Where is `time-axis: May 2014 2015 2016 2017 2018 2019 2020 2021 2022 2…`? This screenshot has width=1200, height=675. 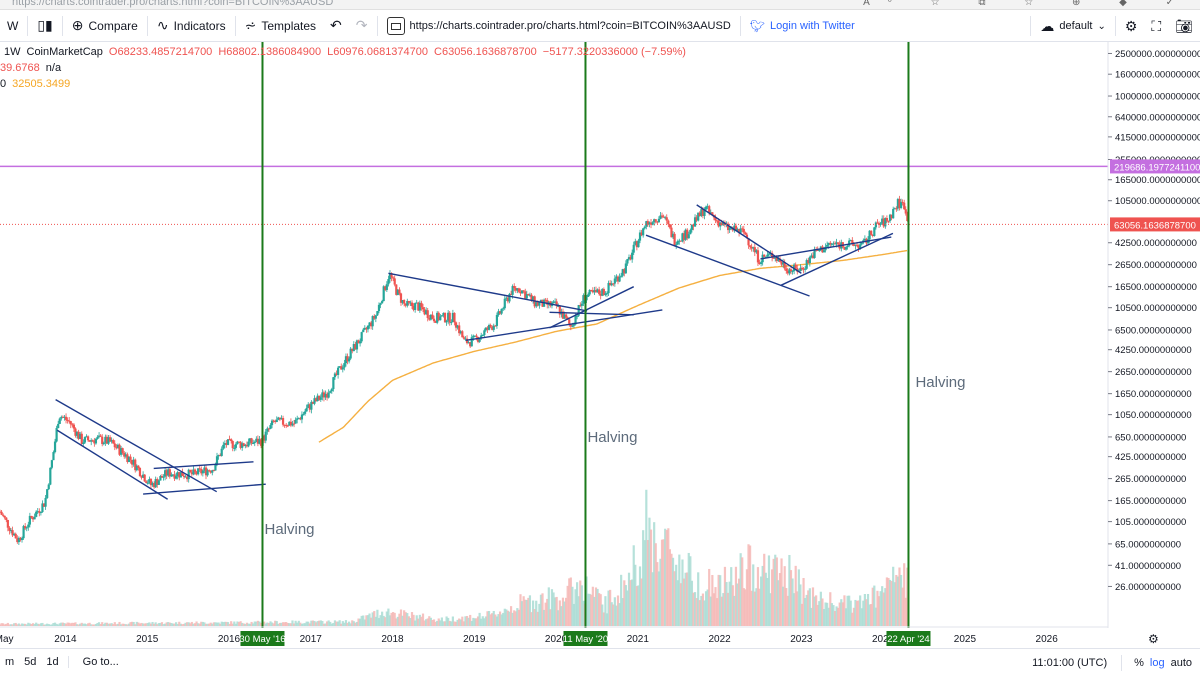
time-axis: May 2014 2015 2016 2017 2018 2019 2020 2021 2022 2… is located at coordinates (579, 636).